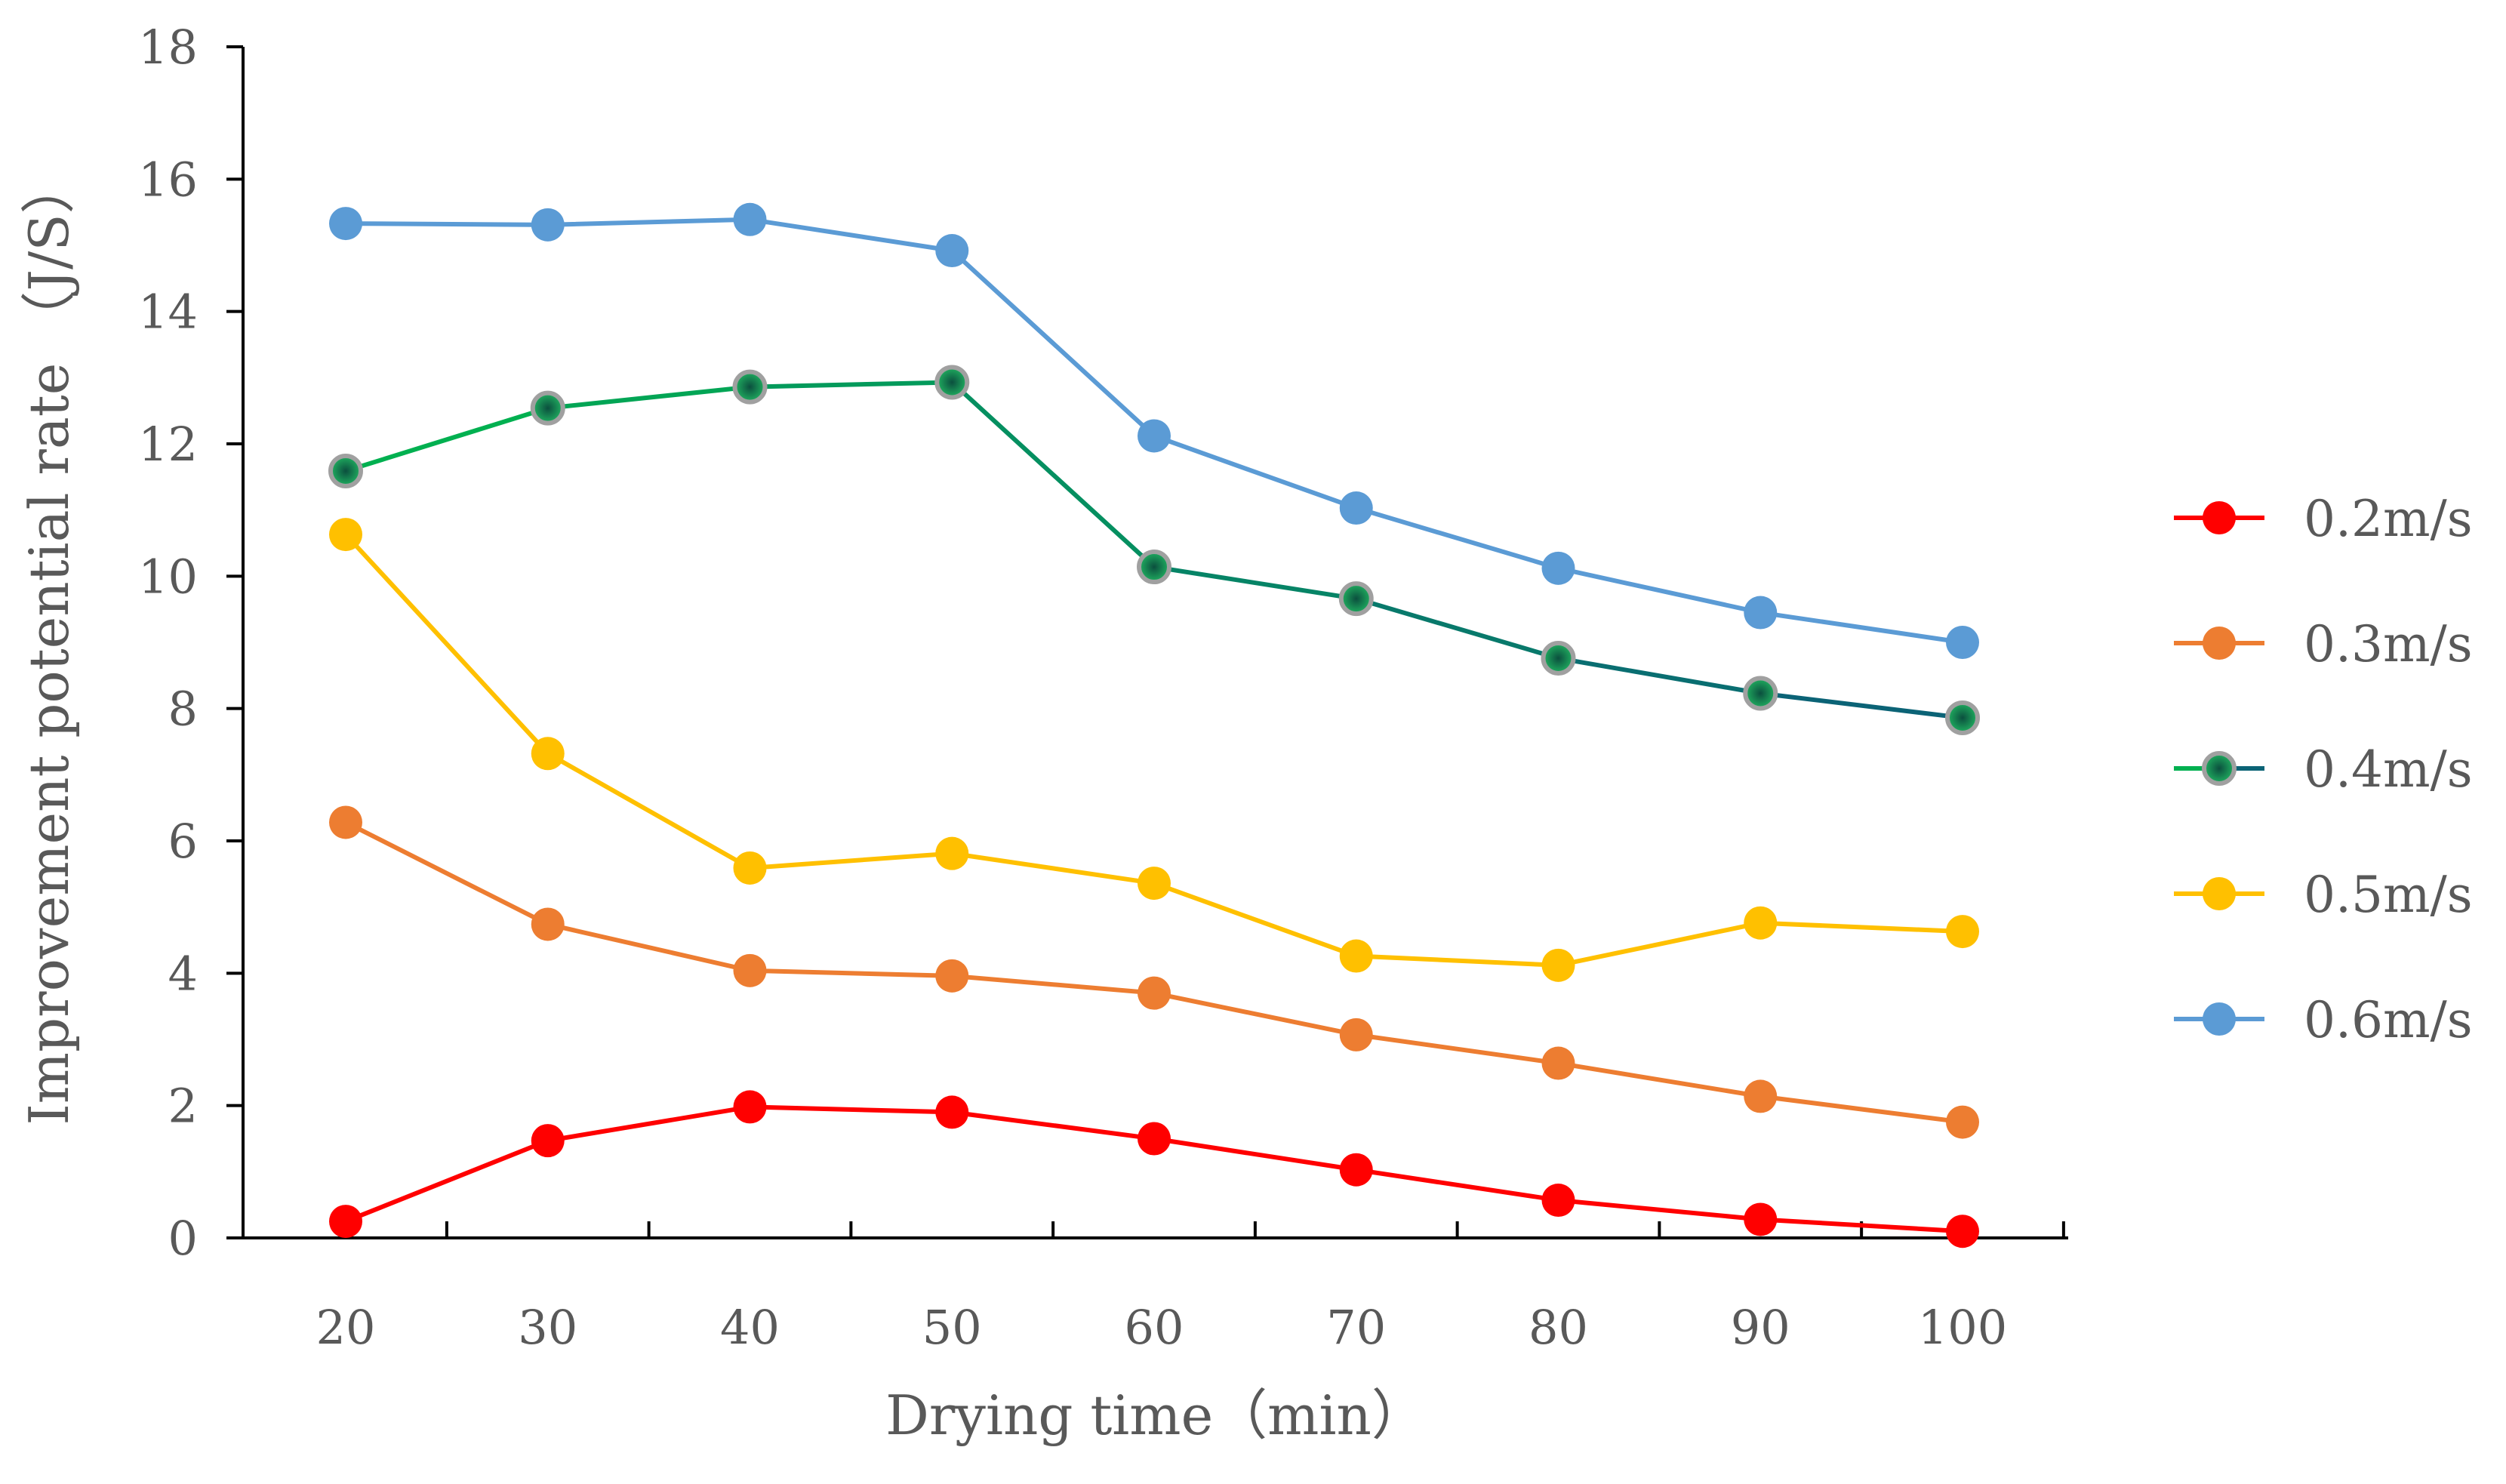 The width and height of the screenshot is (2506, 1484). What do you see at coordinates (1963, 1327) in the screenshot?
I see `x-tick-label: 100` at bounding box center [1963, 1327].